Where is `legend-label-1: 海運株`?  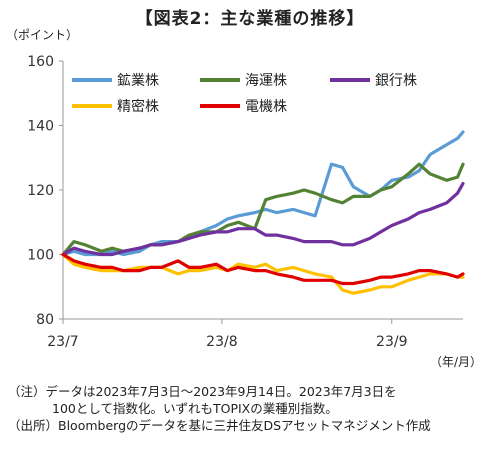
legend-label-1: 海運株 is located at coordinates (266, 81).